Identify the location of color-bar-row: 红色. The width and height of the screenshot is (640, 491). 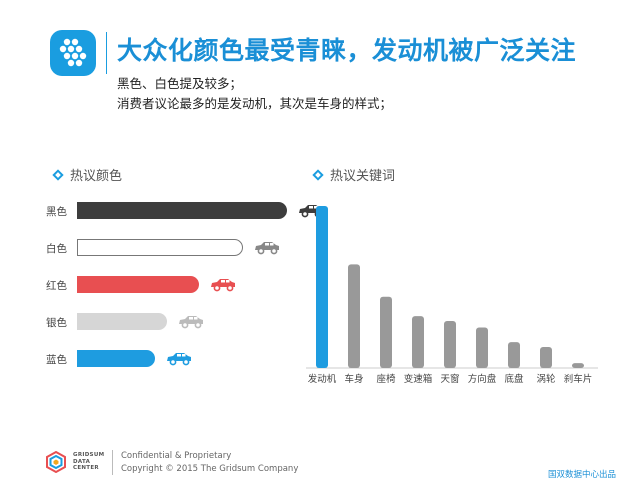
(171, 286).